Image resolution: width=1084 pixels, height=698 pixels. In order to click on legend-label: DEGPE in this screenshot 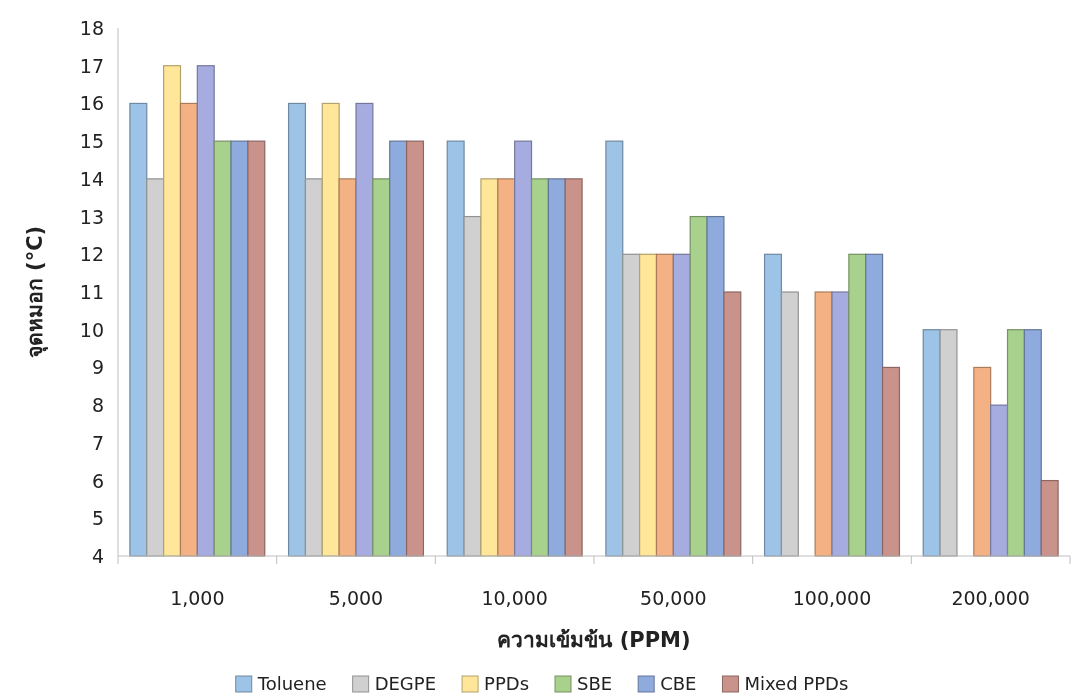, I will do `click(405, 683)`.